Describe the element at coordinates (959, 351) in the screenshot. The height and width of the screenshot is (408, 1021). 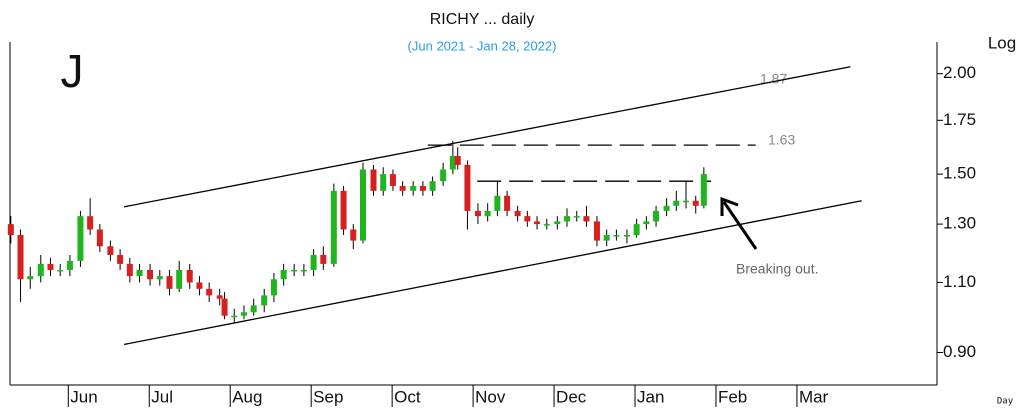
I see `y-tick-label: 0.90` at that location.